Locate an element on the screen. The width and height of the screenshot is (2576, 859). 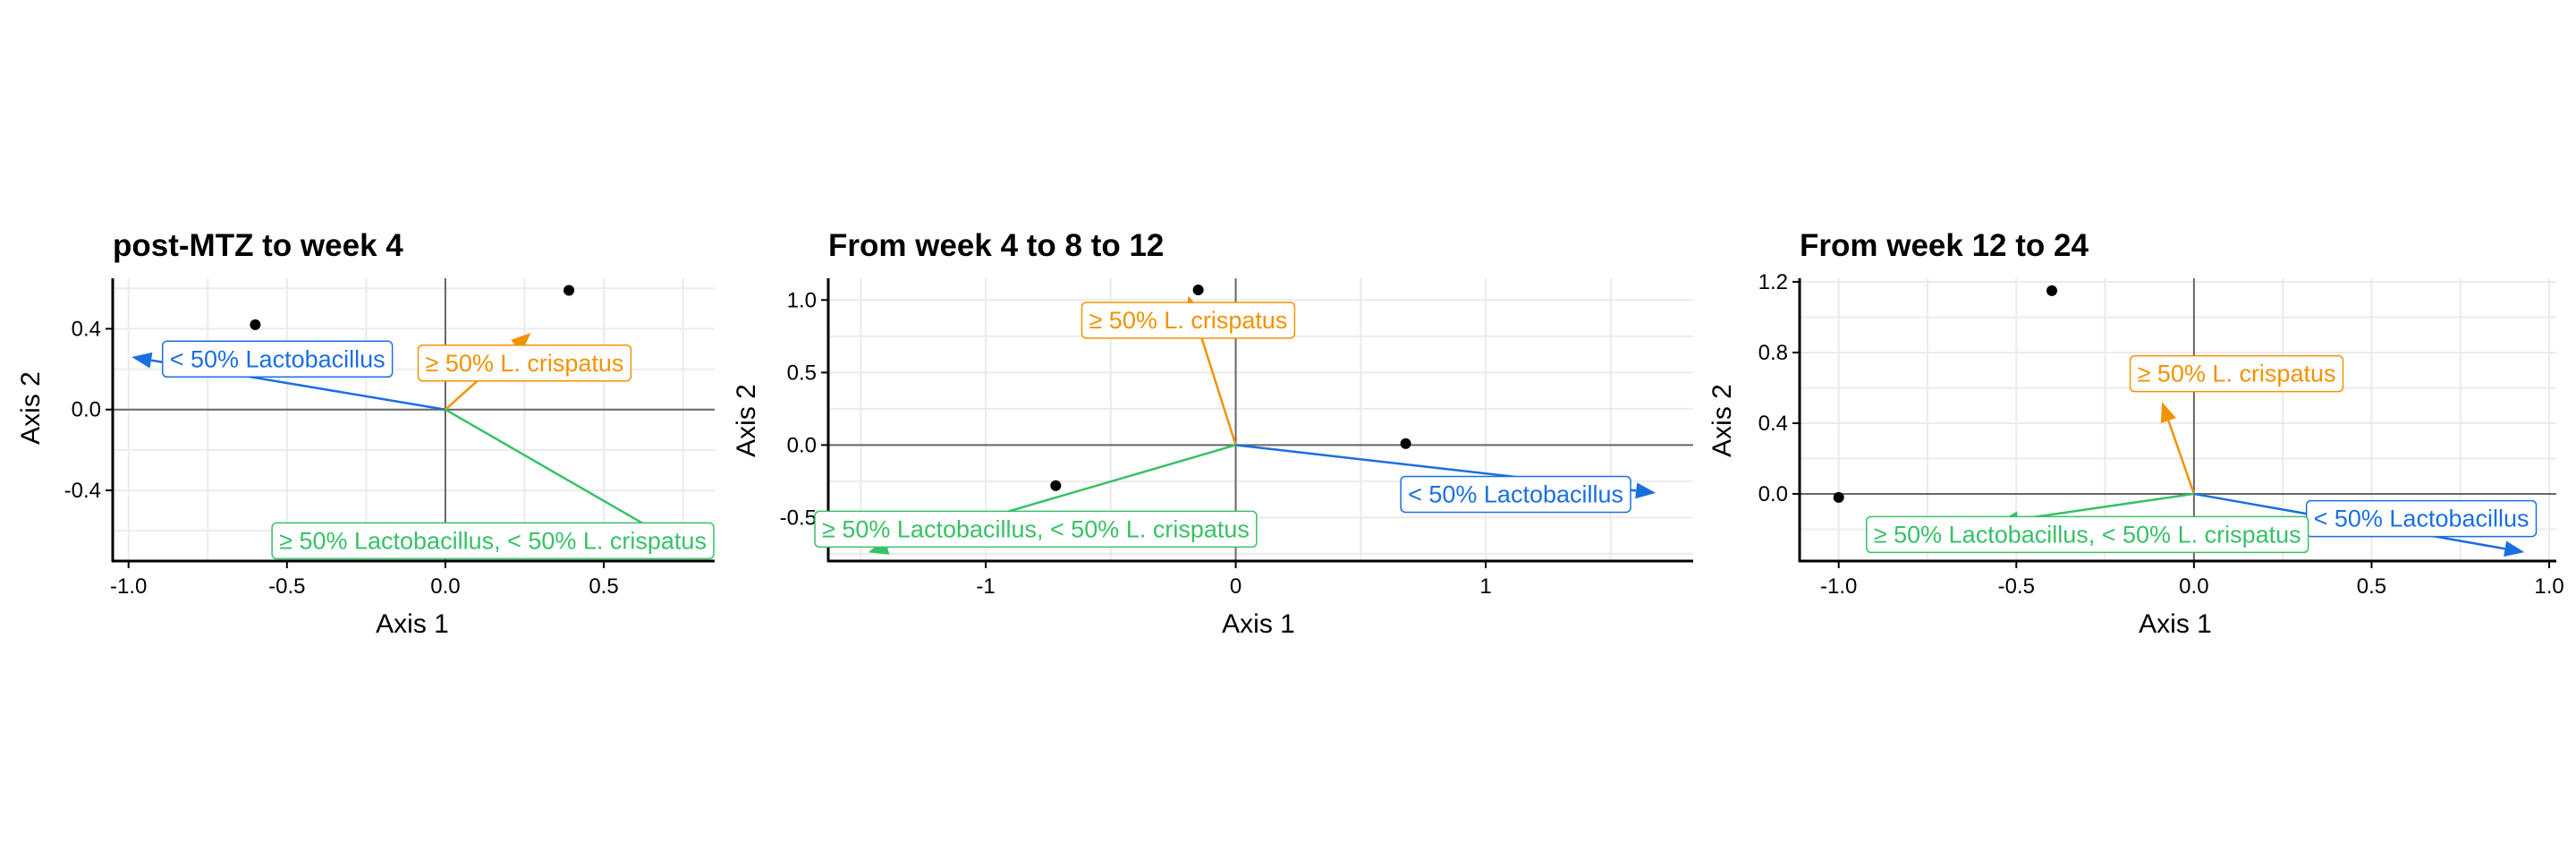
x-tick-label: 0 is located at coordinates (1235, 586).